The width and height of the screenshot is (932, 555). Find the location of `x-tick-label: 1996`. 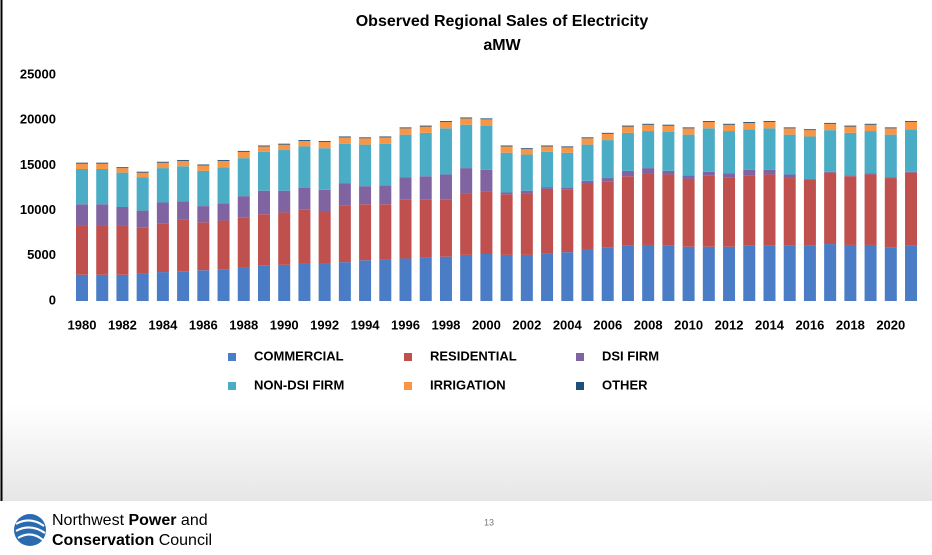

x-tick-label: 1996 is located at coordinates (405, 324).